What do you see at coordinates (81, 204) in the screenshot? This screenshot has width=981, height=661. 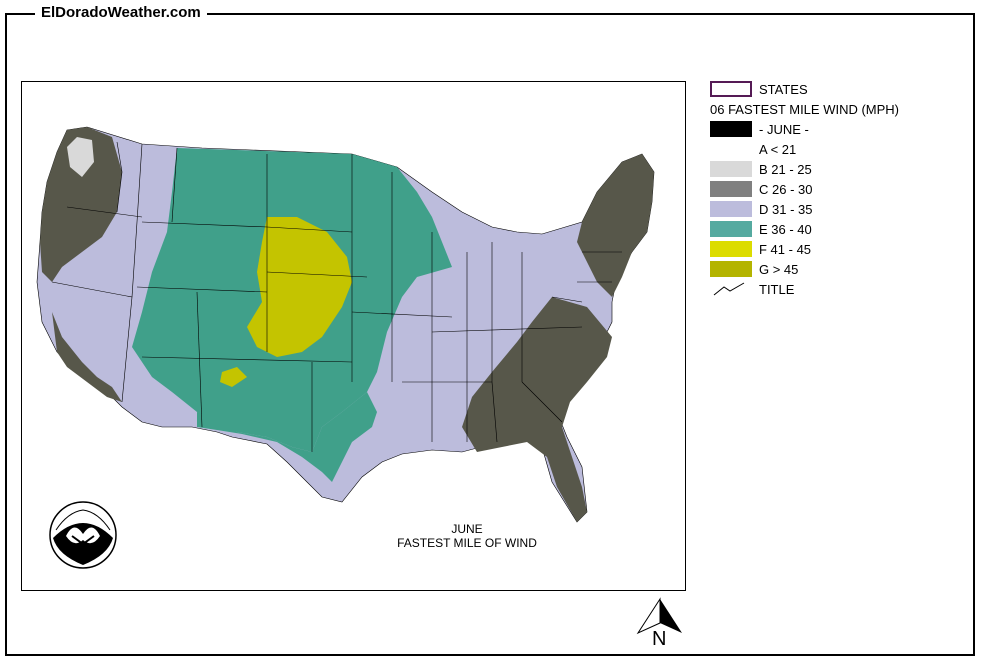 I see `zone-c-pnw` at bounding box center [81, 204].